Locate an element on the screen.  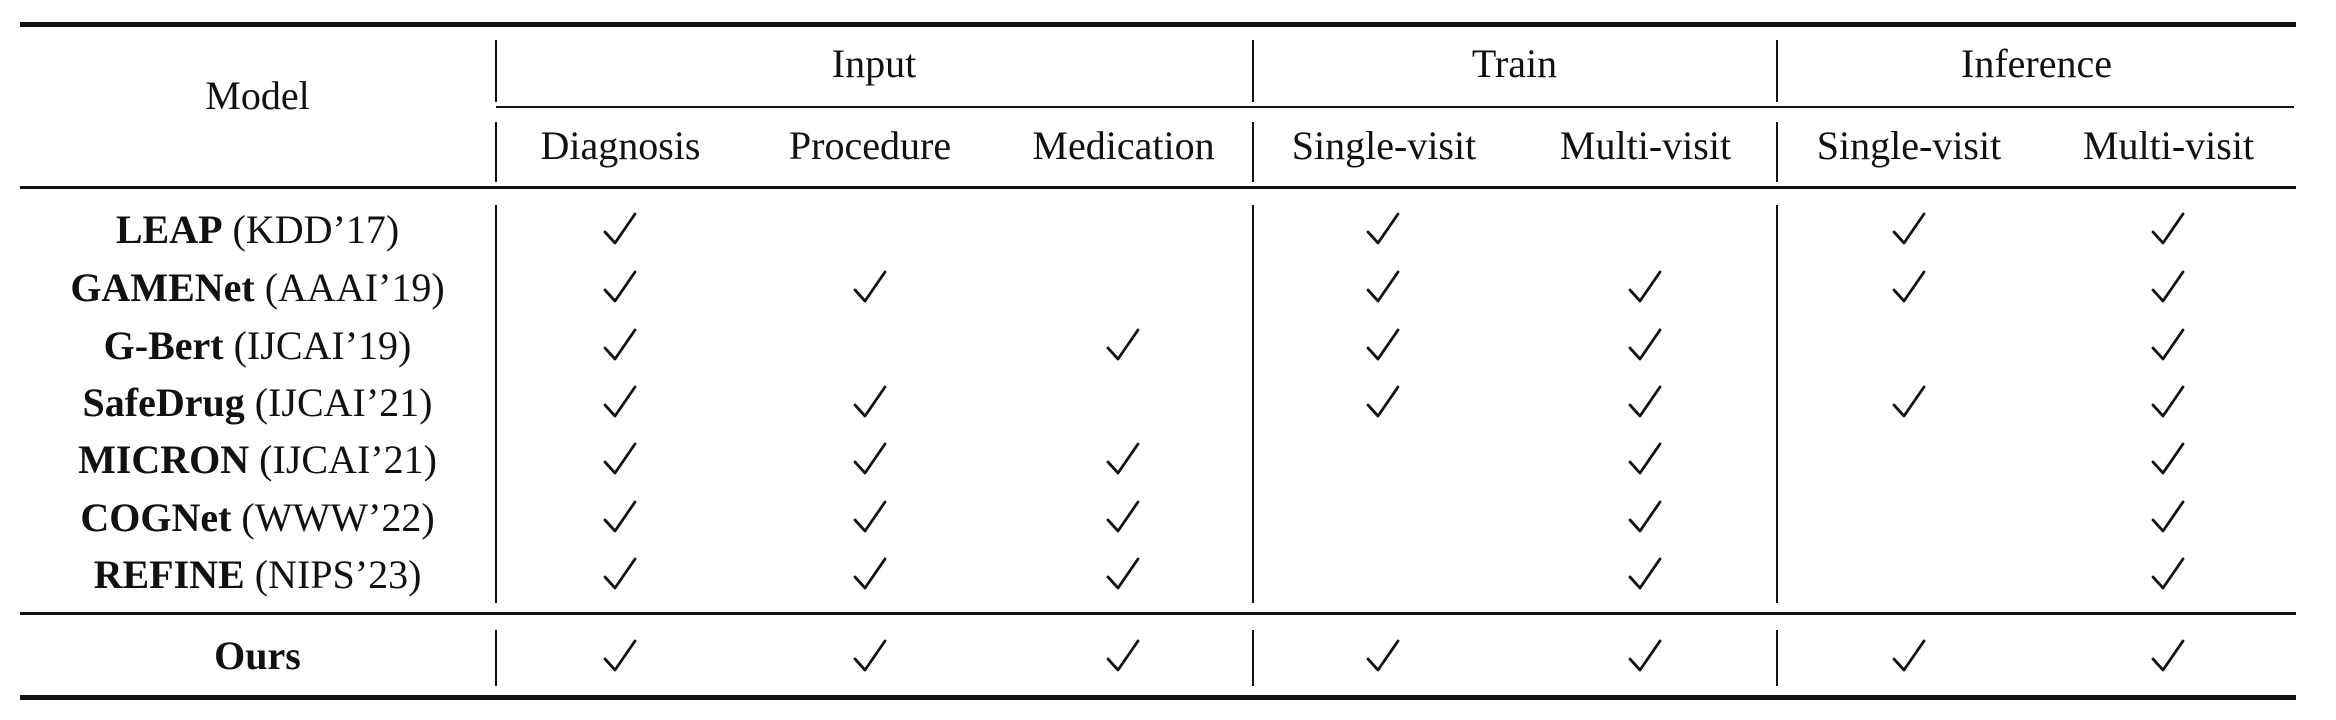
model-name: Ours is located at coordinates (257, 655).